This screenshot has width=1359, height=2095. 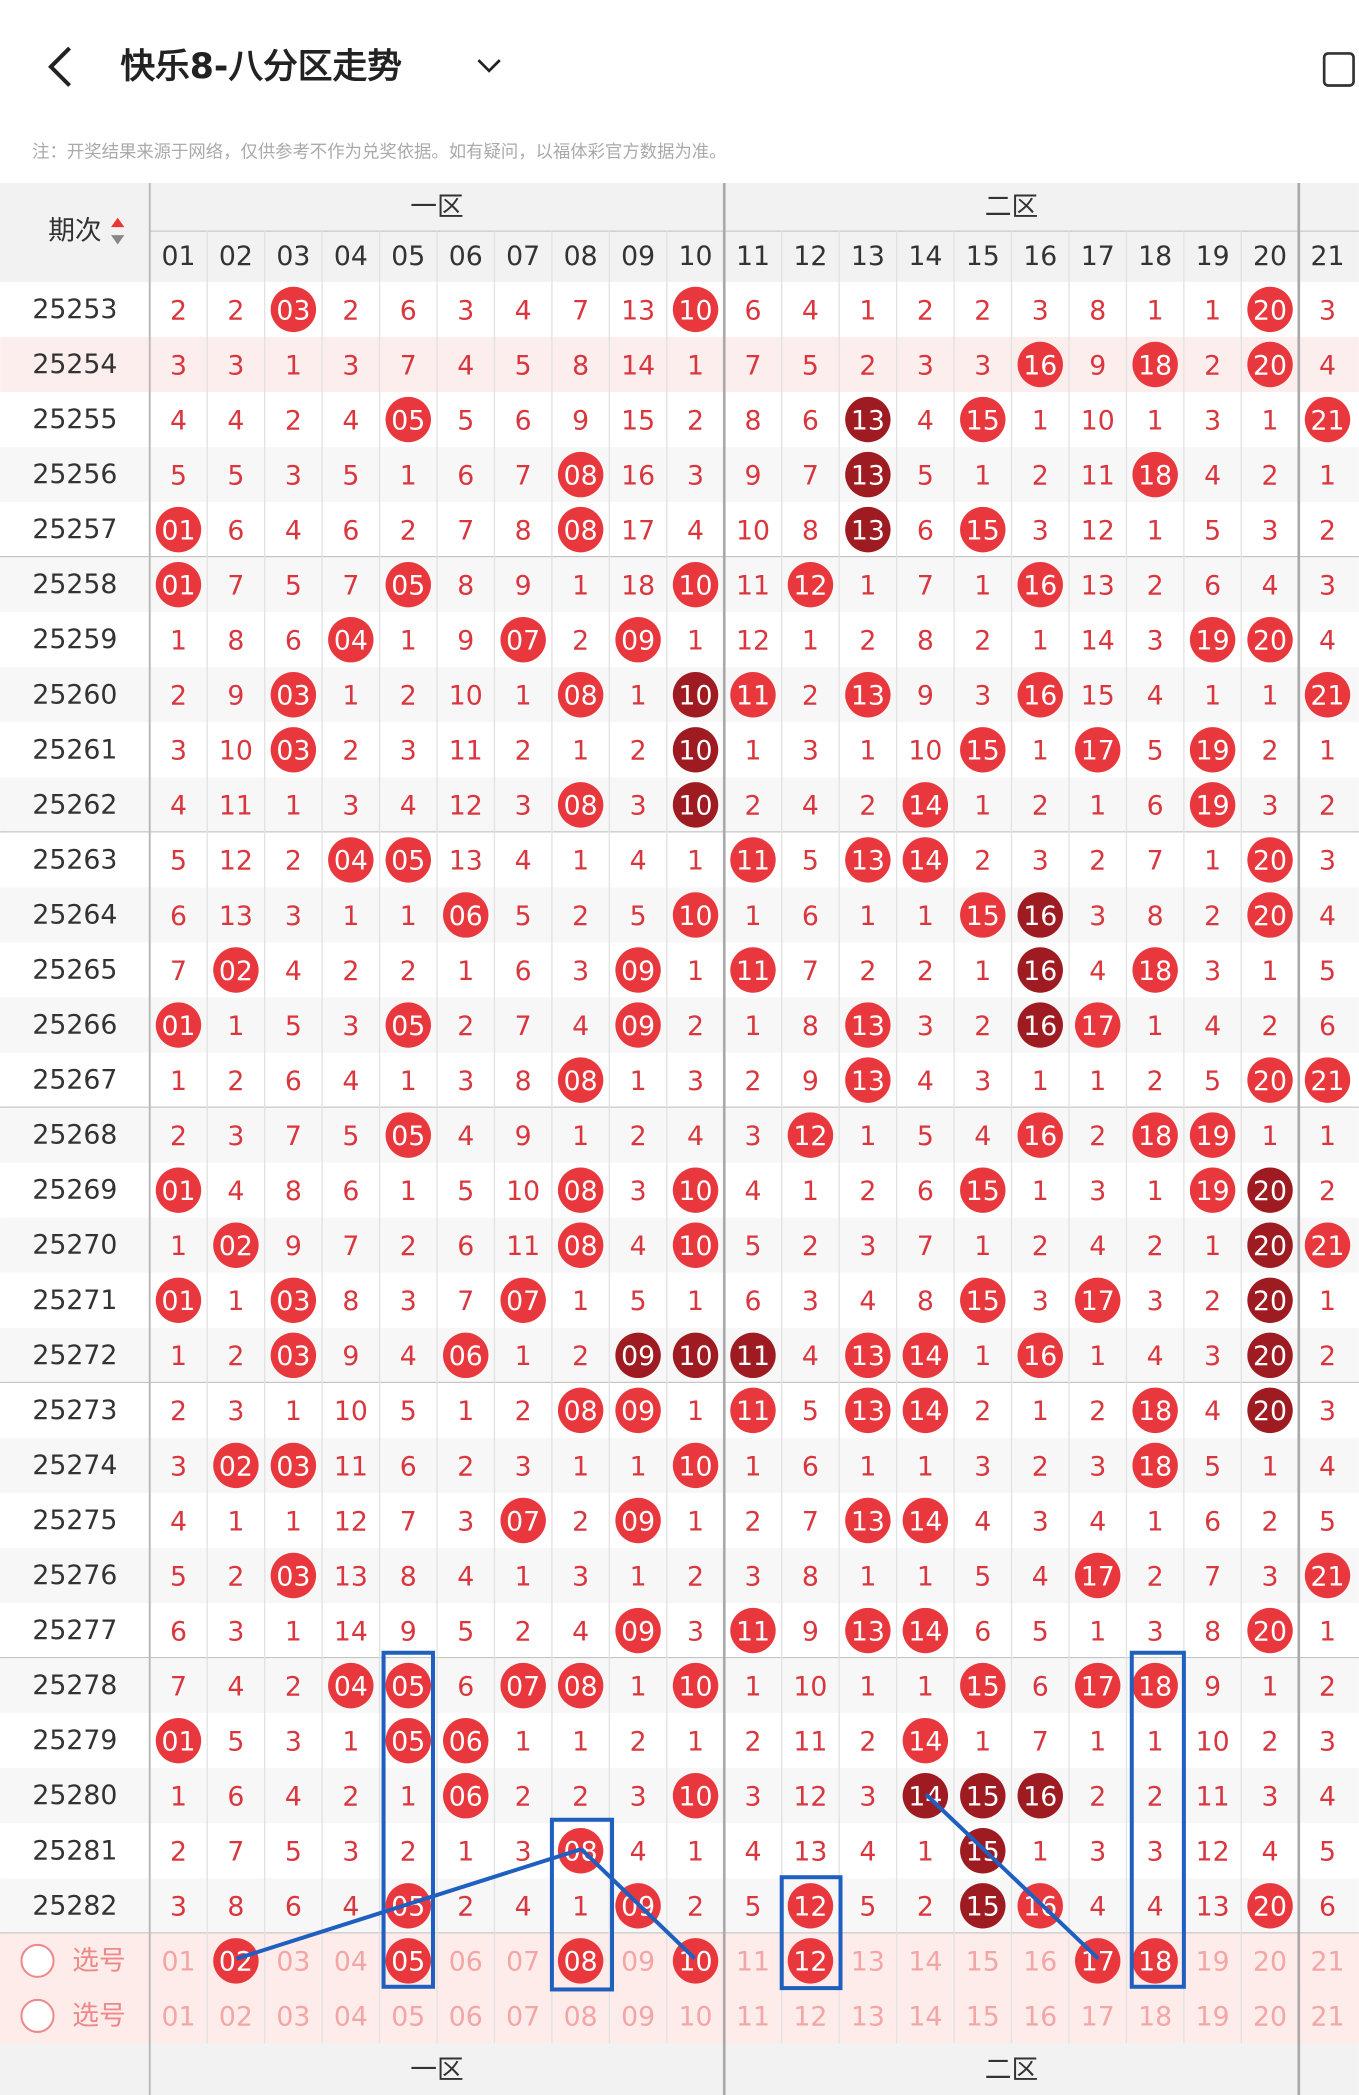 What do you see at coordinates (1338, 69) in the screenshot?
I see `device-icon` at bounding box center [1338, 69].